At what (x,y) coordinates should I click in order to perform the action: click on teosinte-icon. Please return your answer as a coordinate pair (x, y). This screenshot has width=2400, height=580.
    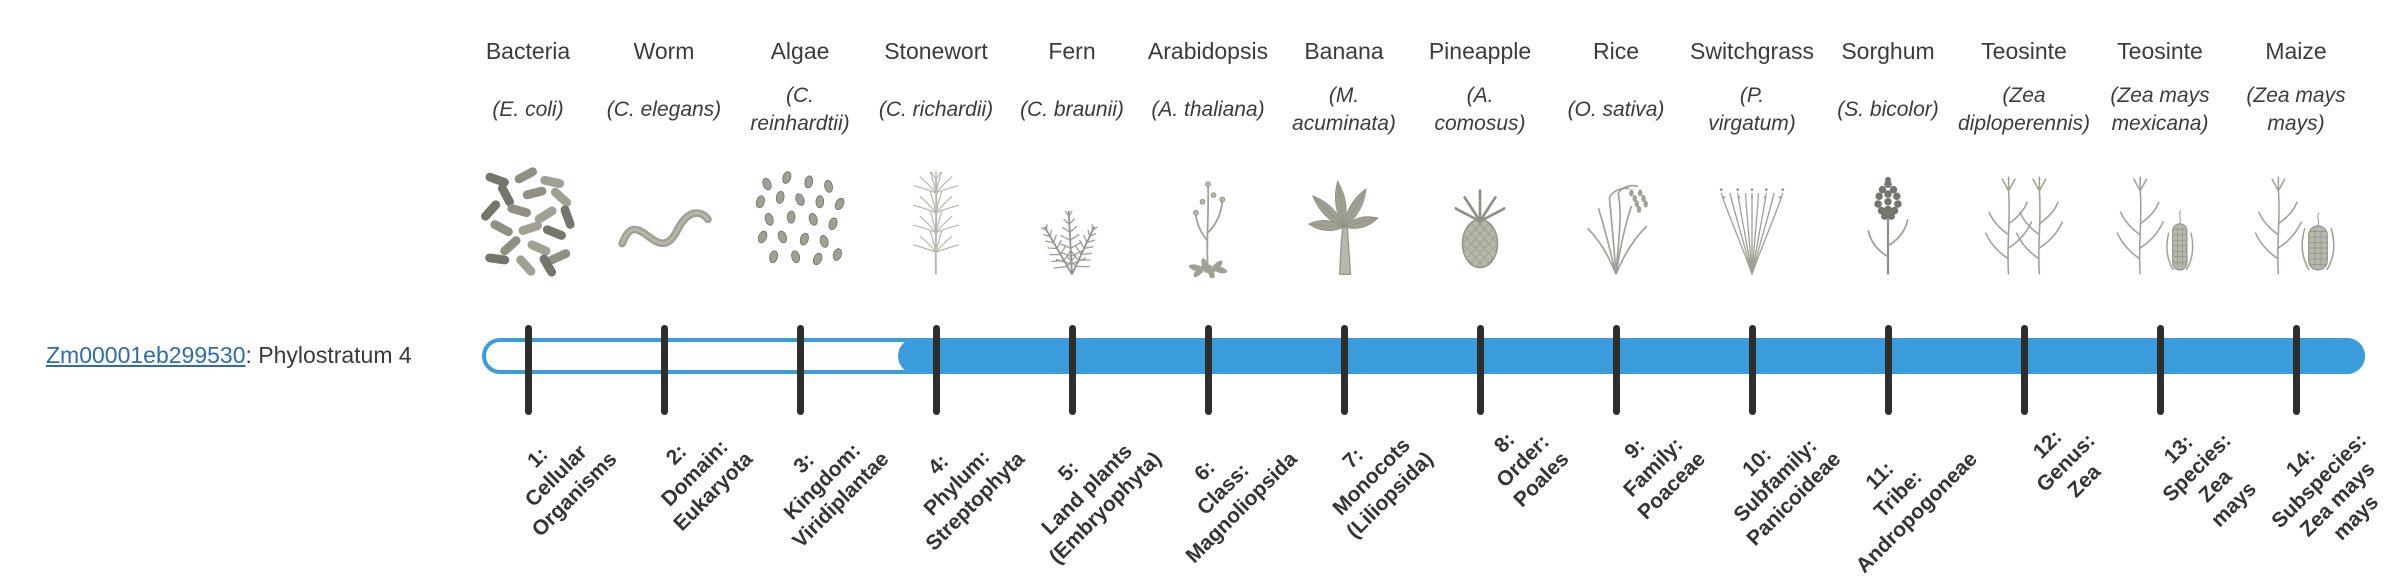
    Looking at the image, I should click on (2024, 225).